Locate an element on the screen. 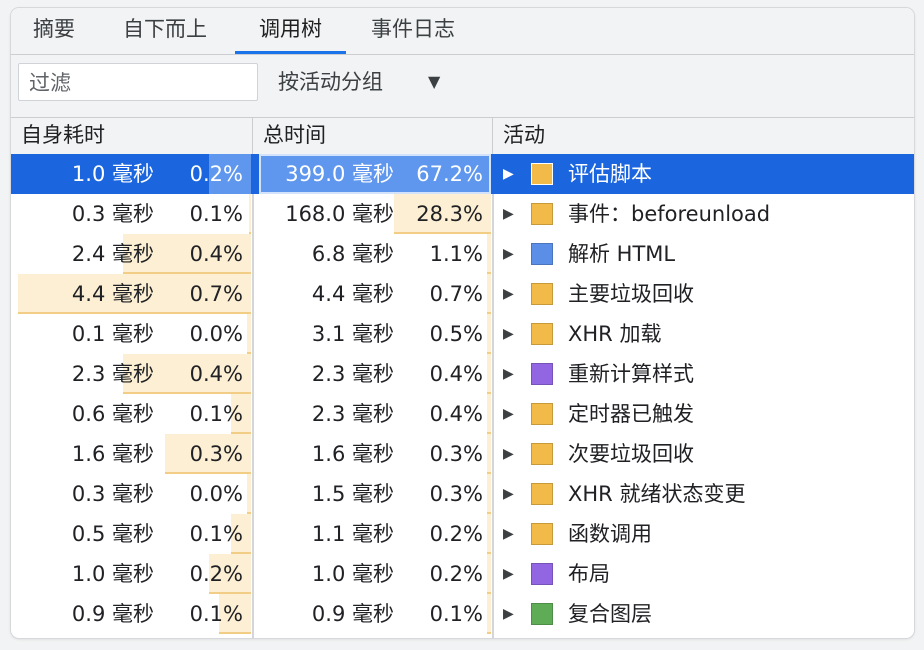 This screenshot has width=924, height=650. activity-name: 布局 is located at coordinates (589, 574).